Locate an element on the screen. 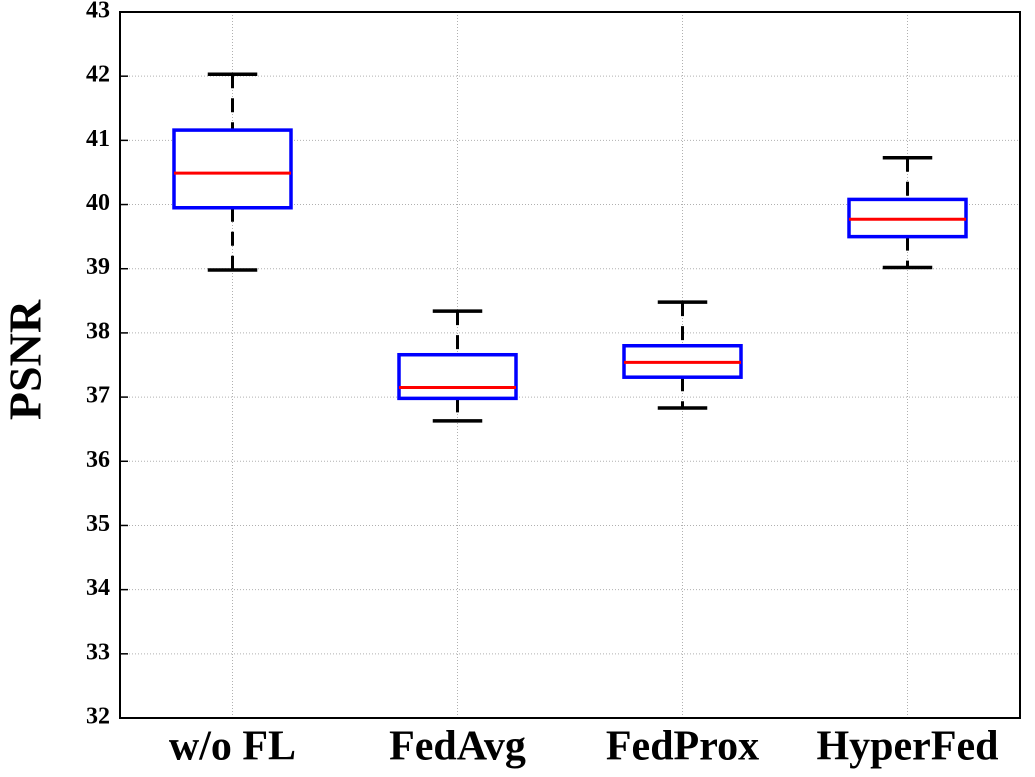 The image size is (1035, 777). y-tick-label: 40 is located at coordinates (98, 203).